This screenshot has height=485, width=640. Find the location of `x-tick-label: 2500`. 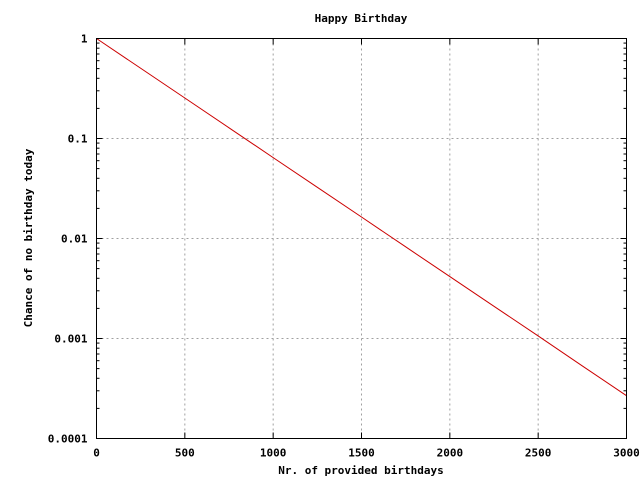

x-tick-label: 2500 is located at coordinates (538, 453).